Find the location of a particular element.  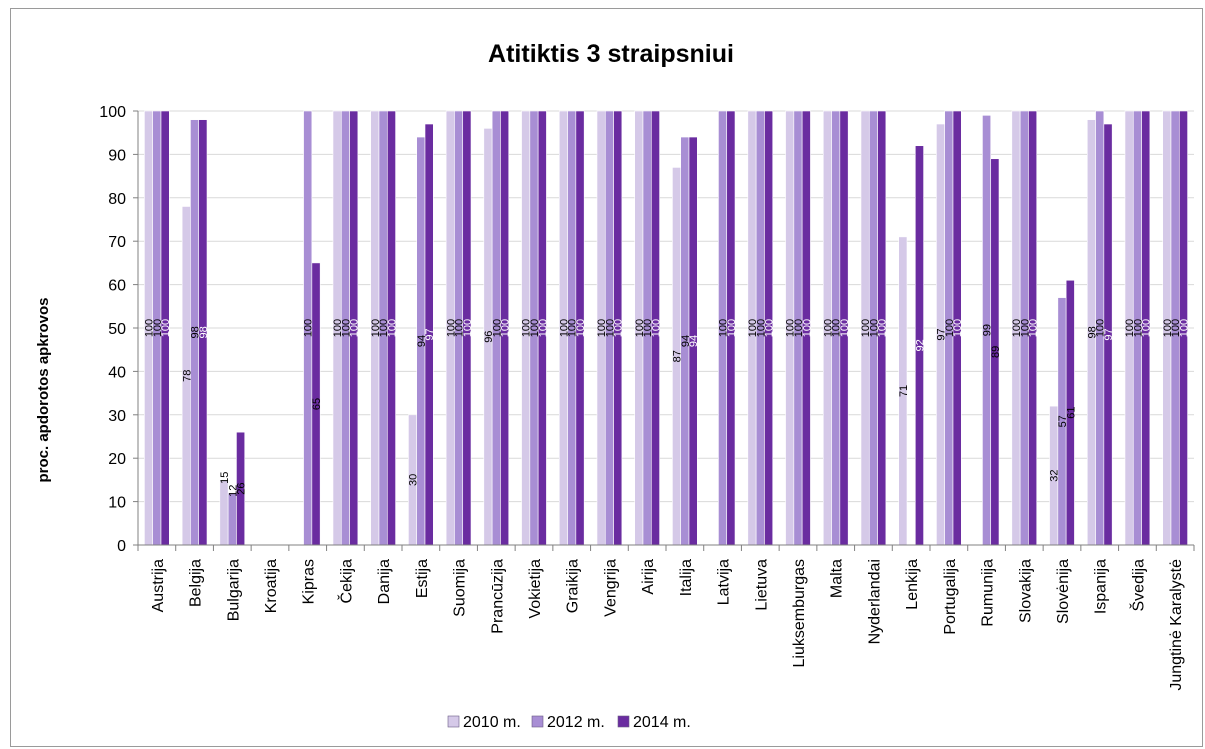

y-axis-label: proc. apdorotos apkrovos is located at coordinates (43, 389).